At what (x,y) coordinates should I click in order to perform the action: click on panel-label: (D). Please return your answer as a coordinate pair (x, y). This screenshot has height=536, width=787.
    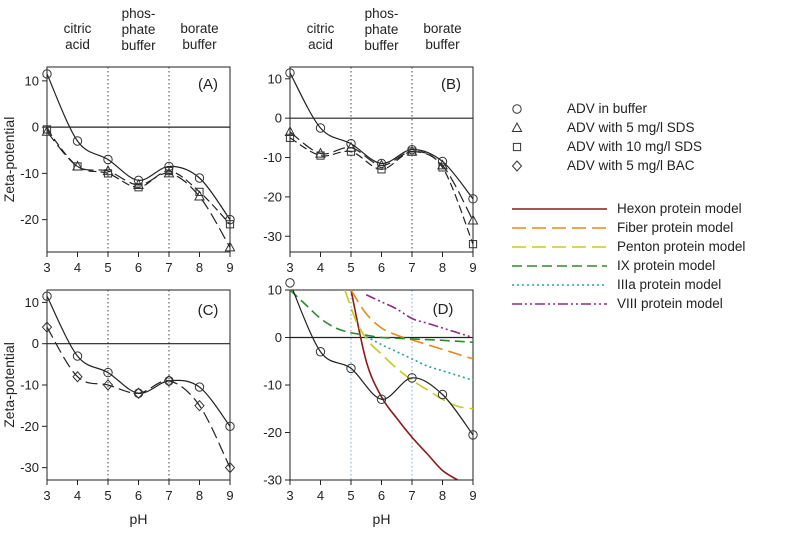
    Looking at the image, I should click on (443, 309).